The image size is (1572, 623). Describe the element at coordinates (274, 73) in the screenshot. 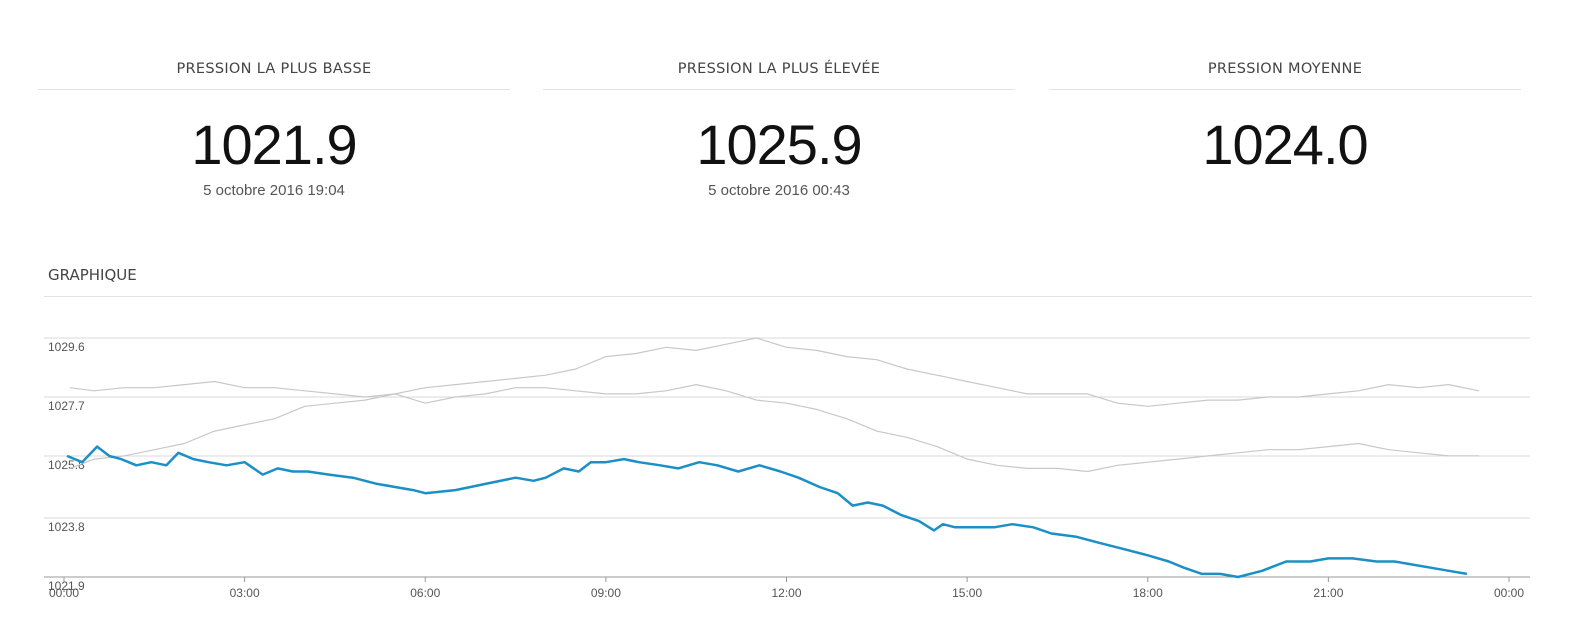

I see `stat-lowest-title: PRESSION LA PLUS BASSE` at that location.